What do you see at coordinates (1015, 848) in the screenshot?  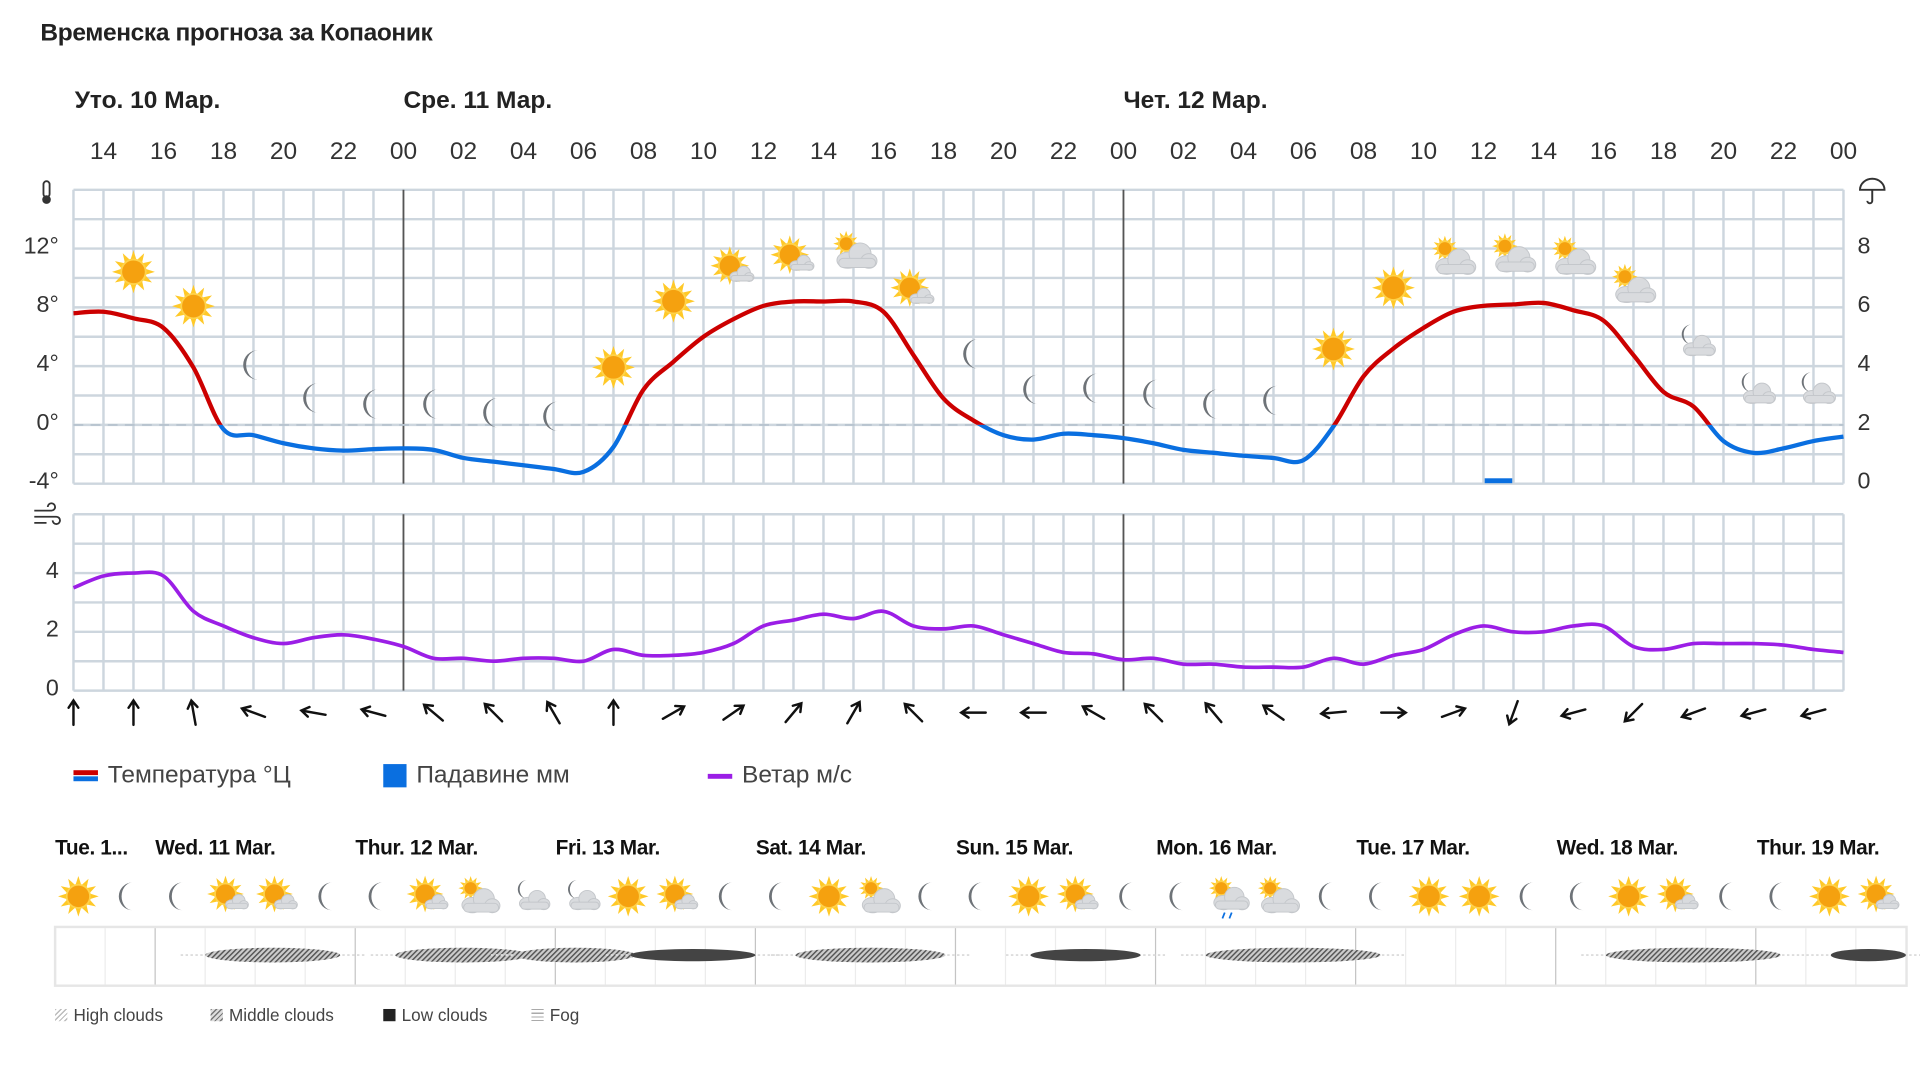 I see `forecast-day-label: Sun. 15 Mar.` at bounding box center [1015, 848].